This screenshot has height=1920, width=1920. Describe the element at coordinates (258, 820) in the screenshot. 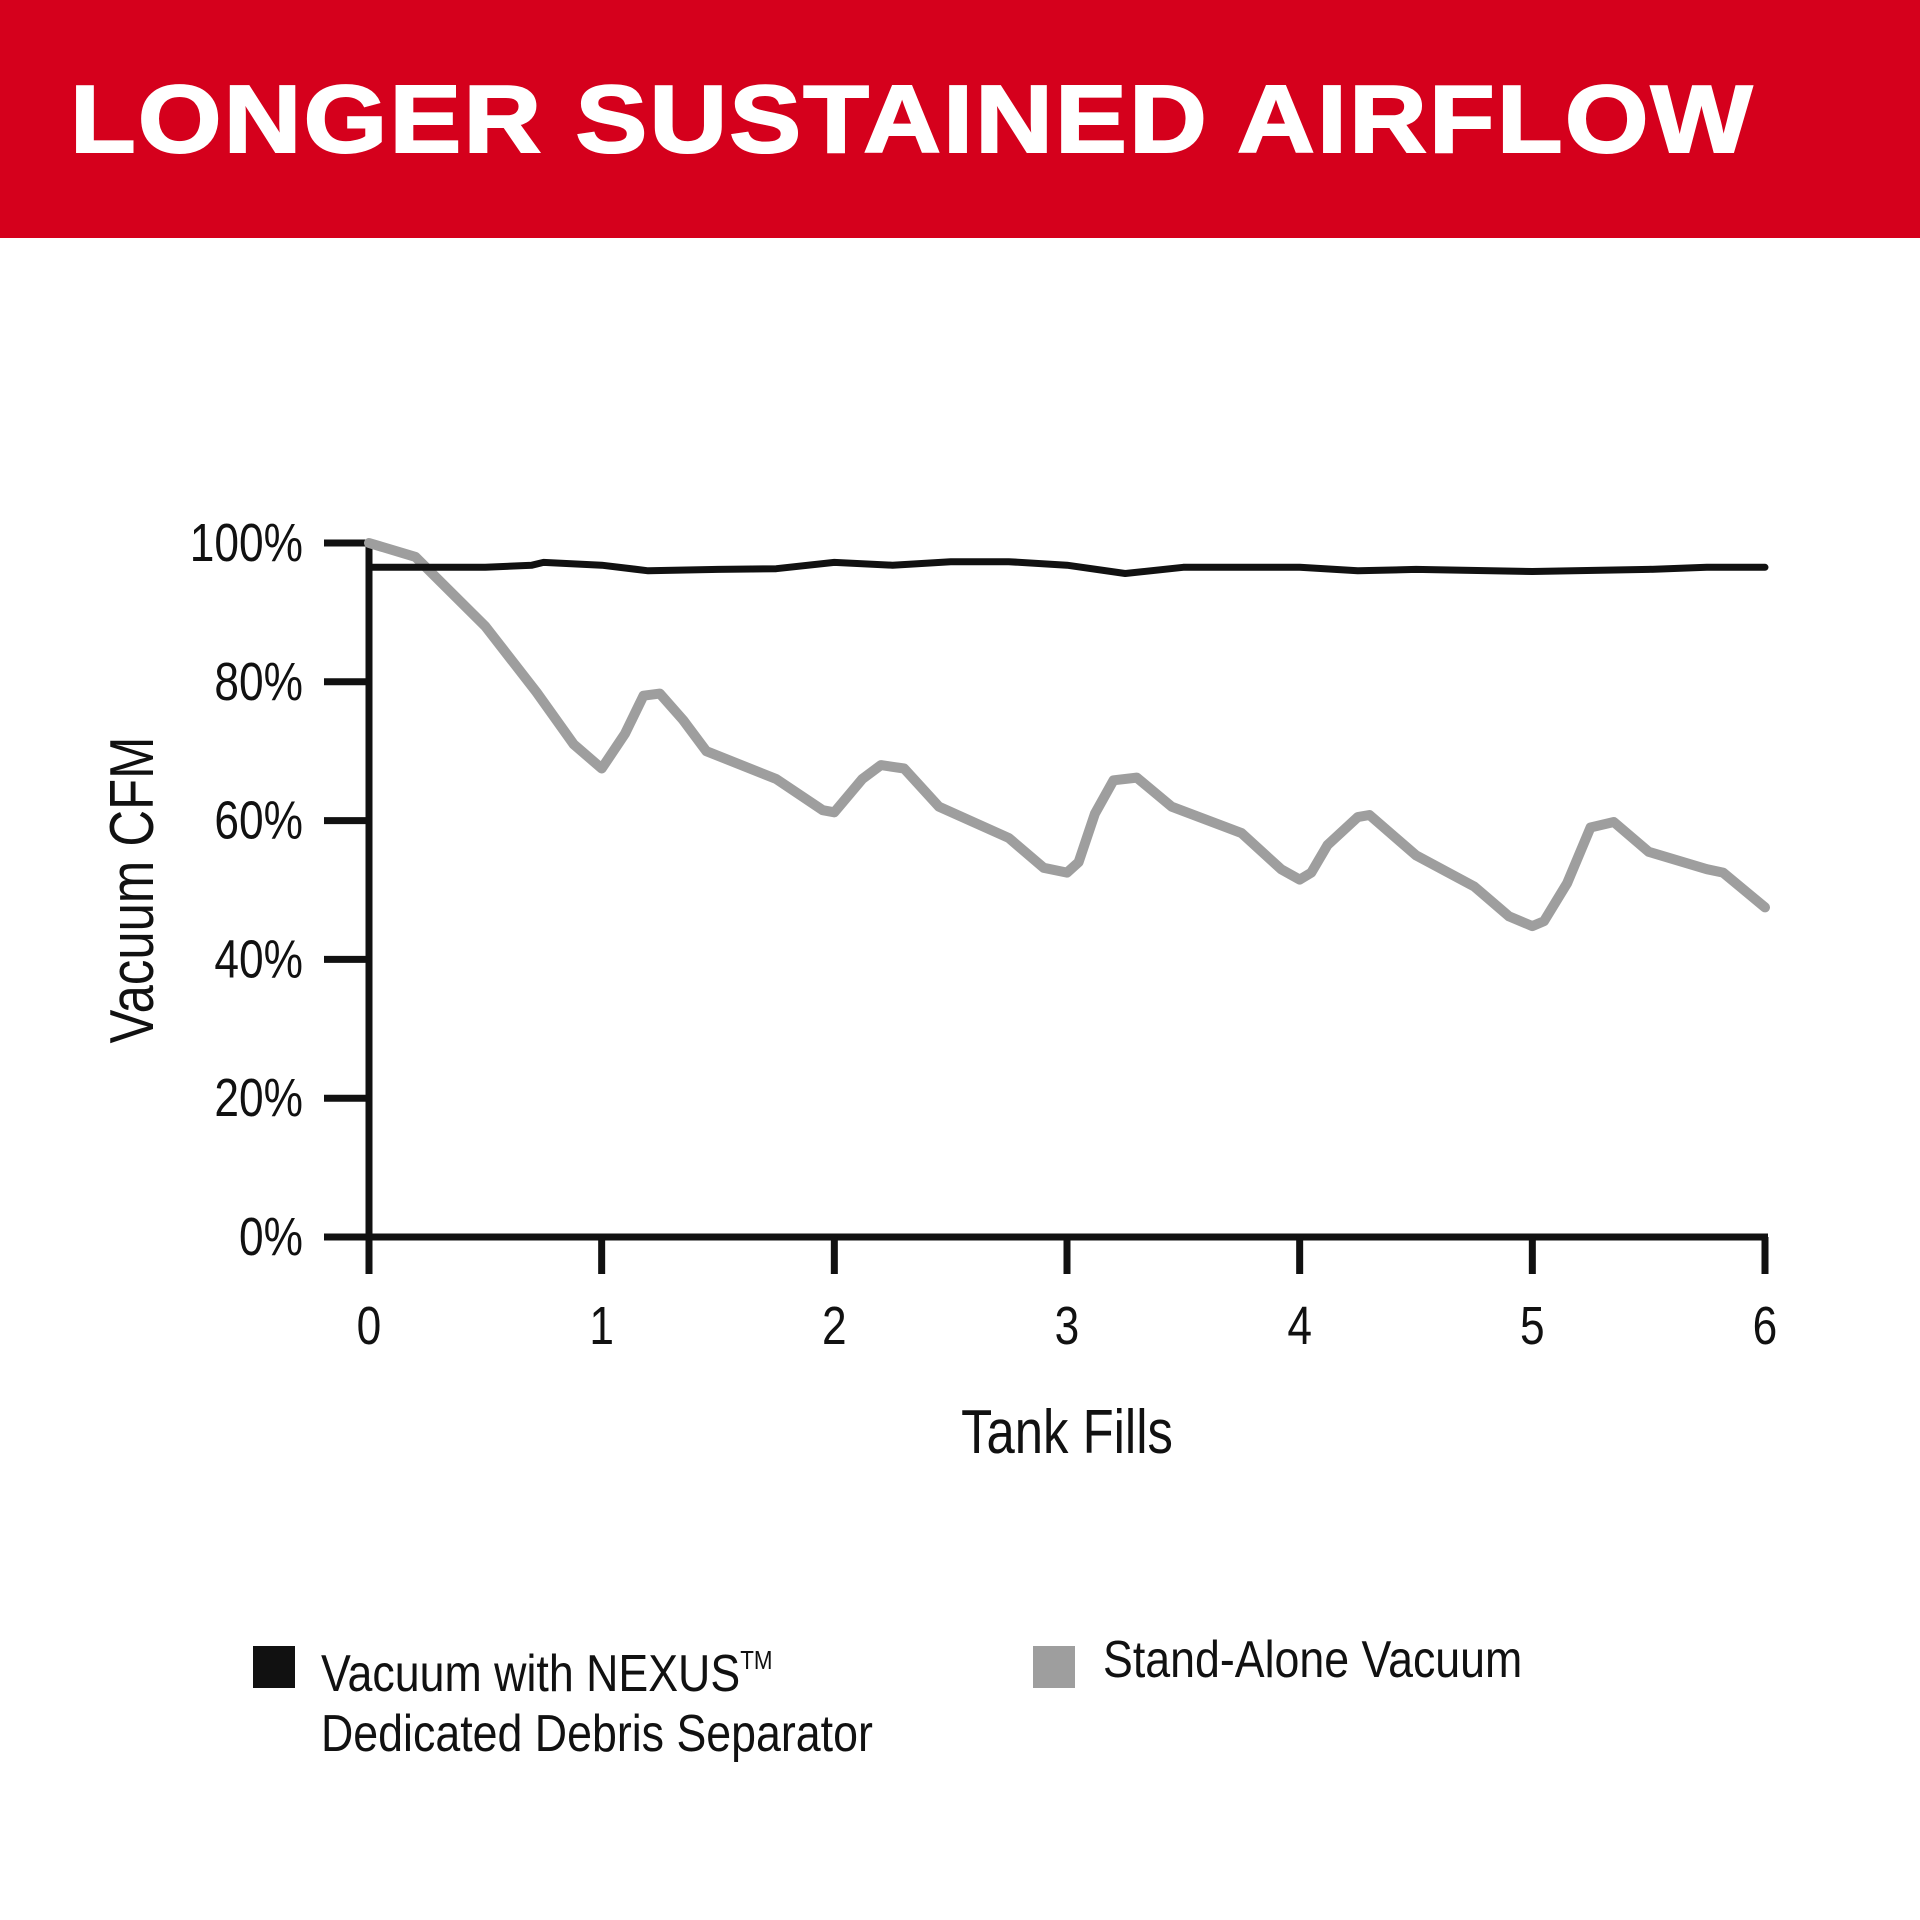

I see `y-tick-label: 60%` at that location.